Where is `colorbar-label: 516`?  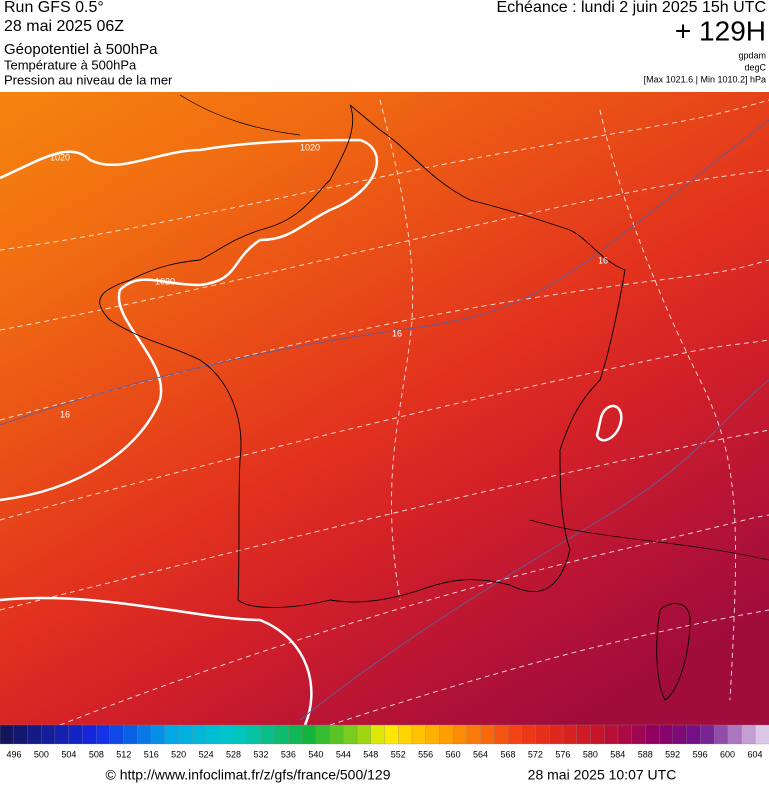 colorbar-label: 516 is located at coordinates (151, 754).